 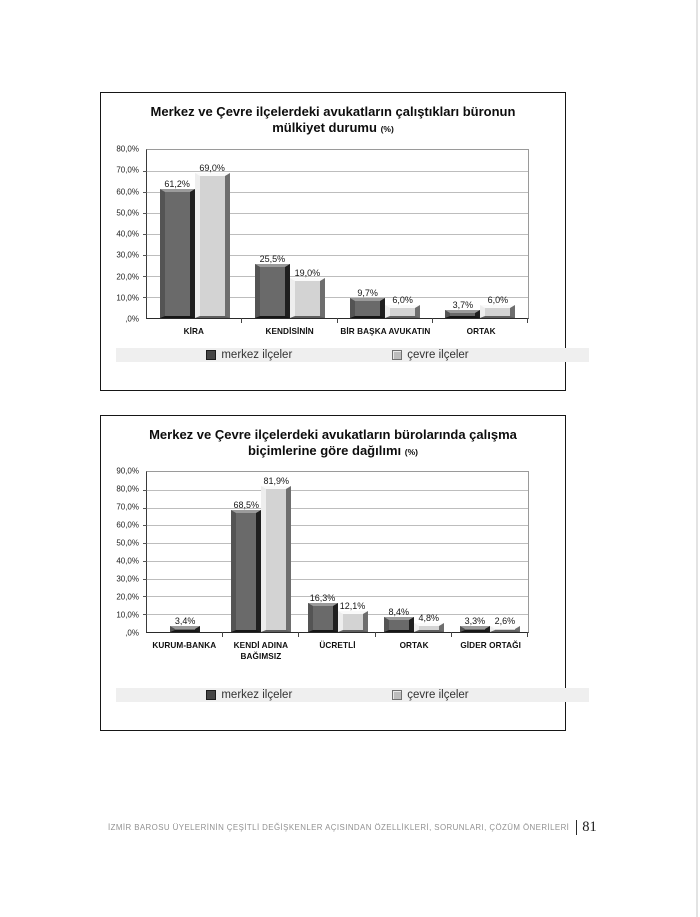 I want to click on bar-cevre: 81,9%, so click(x=276, y=554).